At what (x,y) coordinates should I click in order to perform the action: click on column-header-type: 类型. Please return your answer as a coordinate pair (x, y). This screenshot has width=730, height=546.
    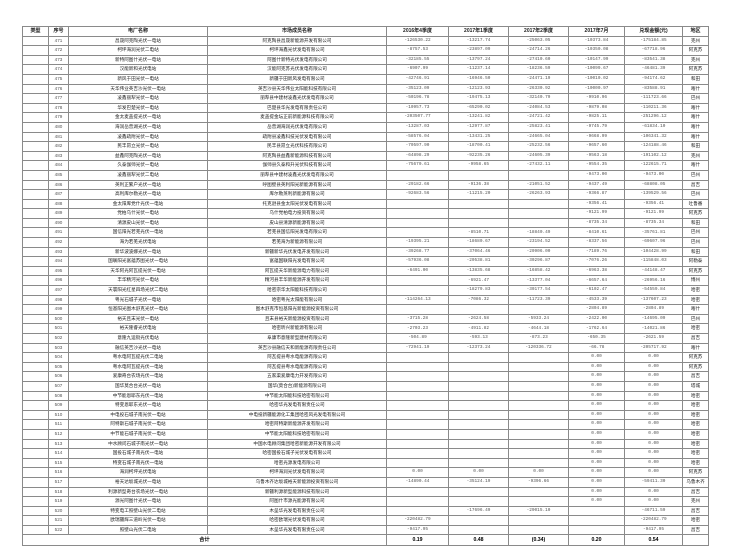
    Looking at the image, I should click on (35, 31).